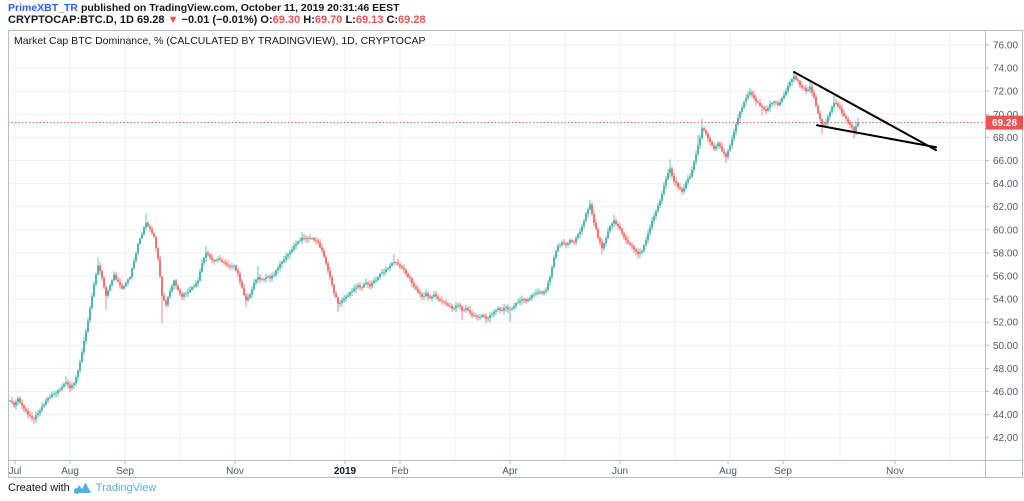 The height and width of the screenshot is (501, 1024). What do you see at coordinates (126, 488) in the screenshot?
I see `tradingview-brand-link: TradingView` at bounding box center [126, 488].